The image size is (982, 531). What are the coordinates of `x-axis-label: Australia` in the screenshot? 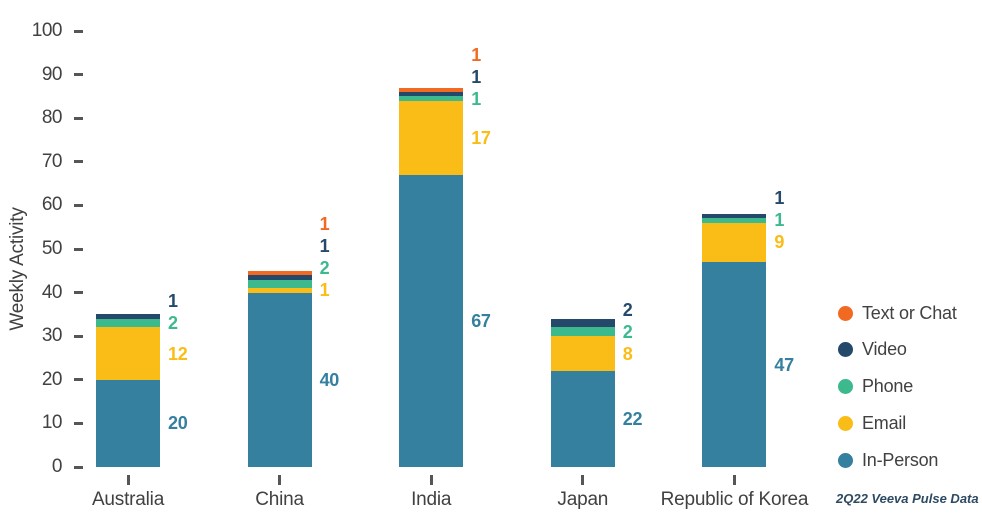 It's located at (128, 499).